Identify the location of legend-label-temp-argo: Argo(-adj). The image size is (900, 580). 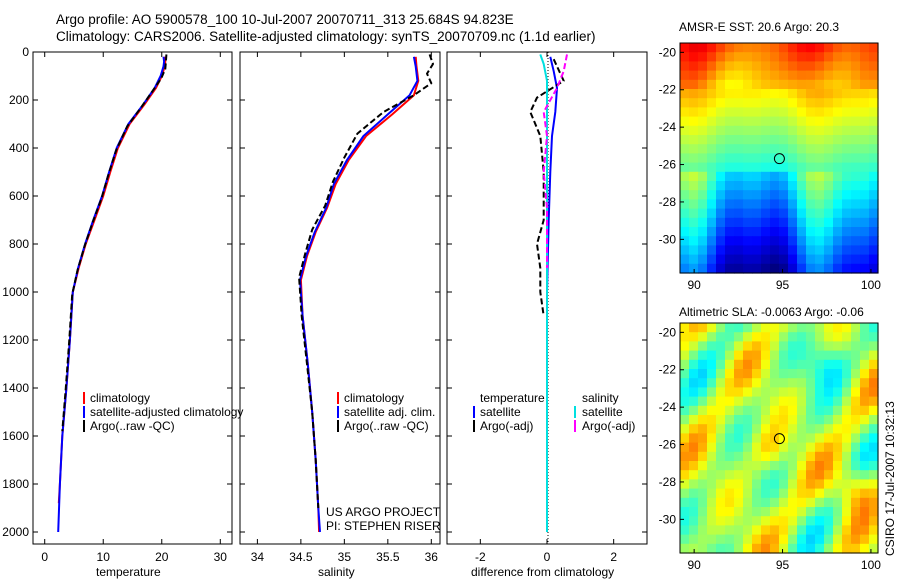
(506, 426).